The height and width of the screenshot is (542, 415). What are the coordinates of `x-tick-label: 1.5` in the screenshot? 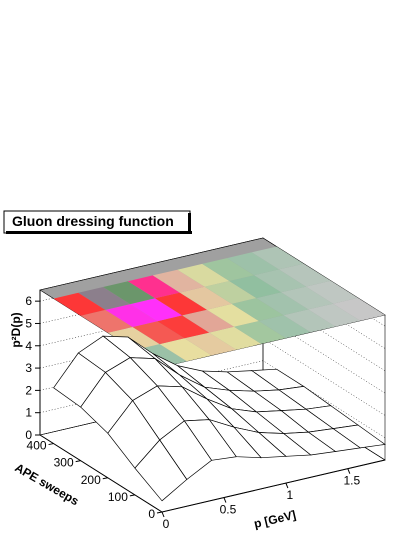 It's located at (351, 481).